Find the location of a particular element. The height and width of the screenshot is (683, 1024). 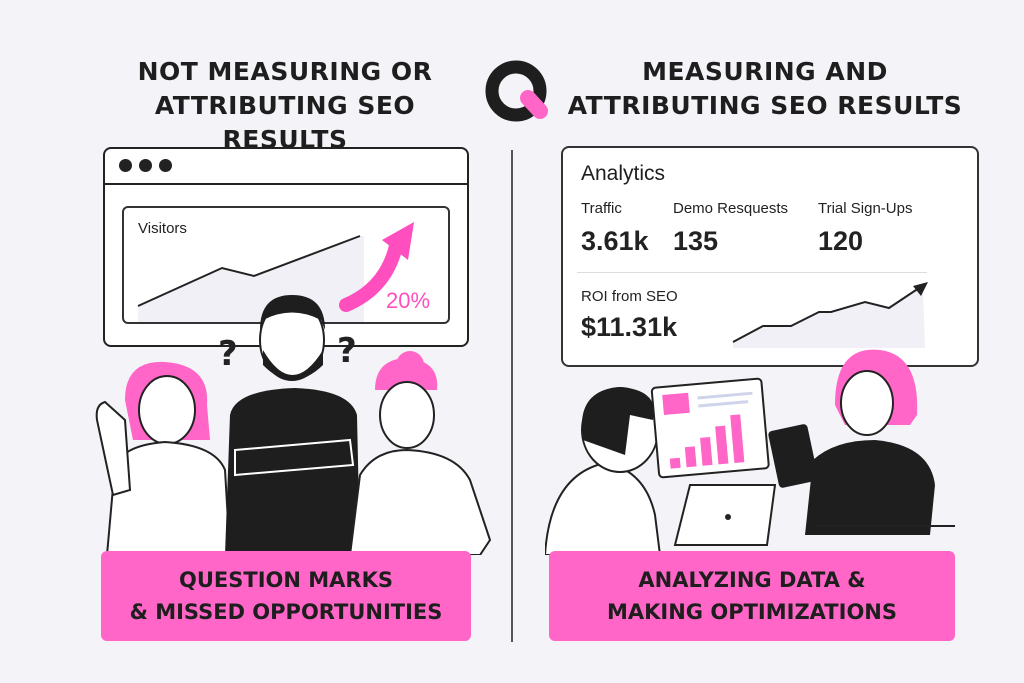

left-title-line1: NOT MEASURING OR is located at coordinates (285, 71).